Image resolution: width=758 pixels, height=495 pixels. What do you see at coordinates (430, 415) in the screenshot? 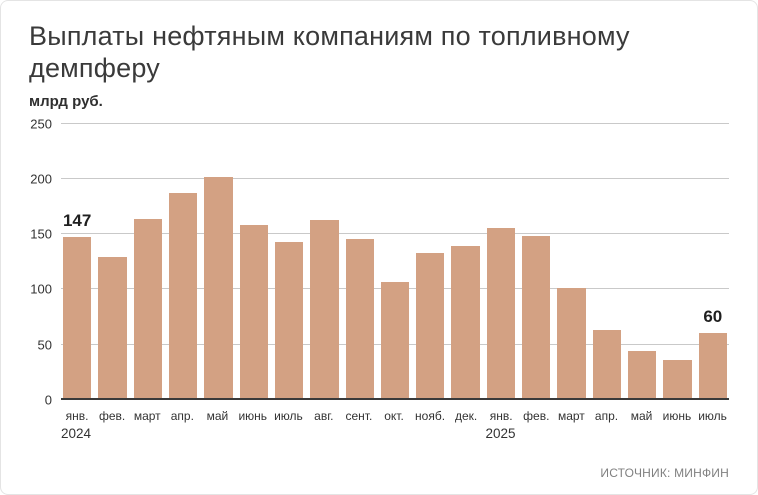
I see `x-tick-label: нояб.` at bounding box center [430, 415].